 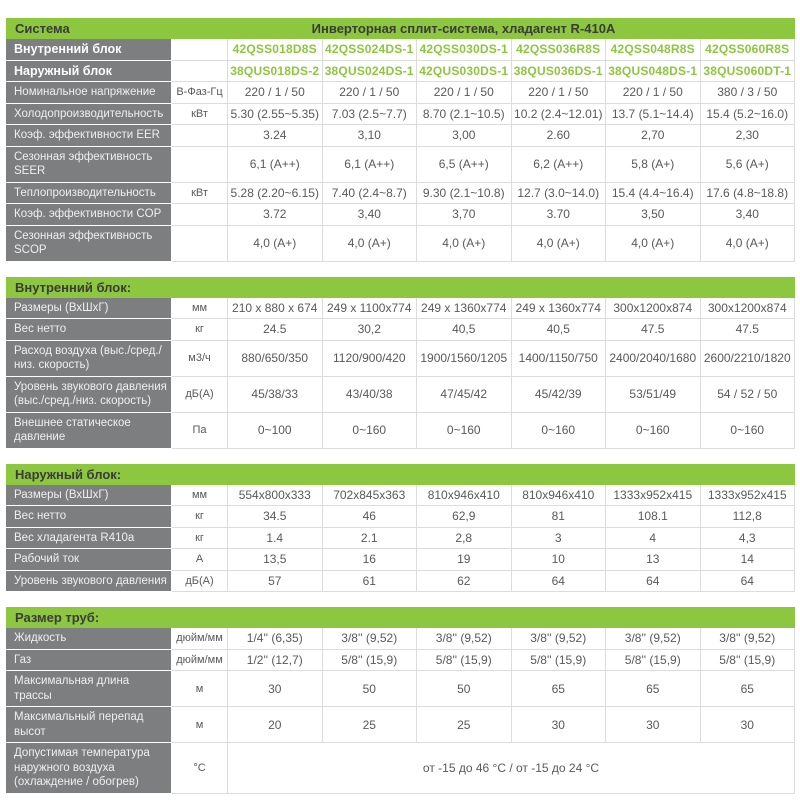 What do you see at coordinates (89, 93) in the screenshot?
I see `row-label: Номинальное напряжение` at bounding box center [89, 93].